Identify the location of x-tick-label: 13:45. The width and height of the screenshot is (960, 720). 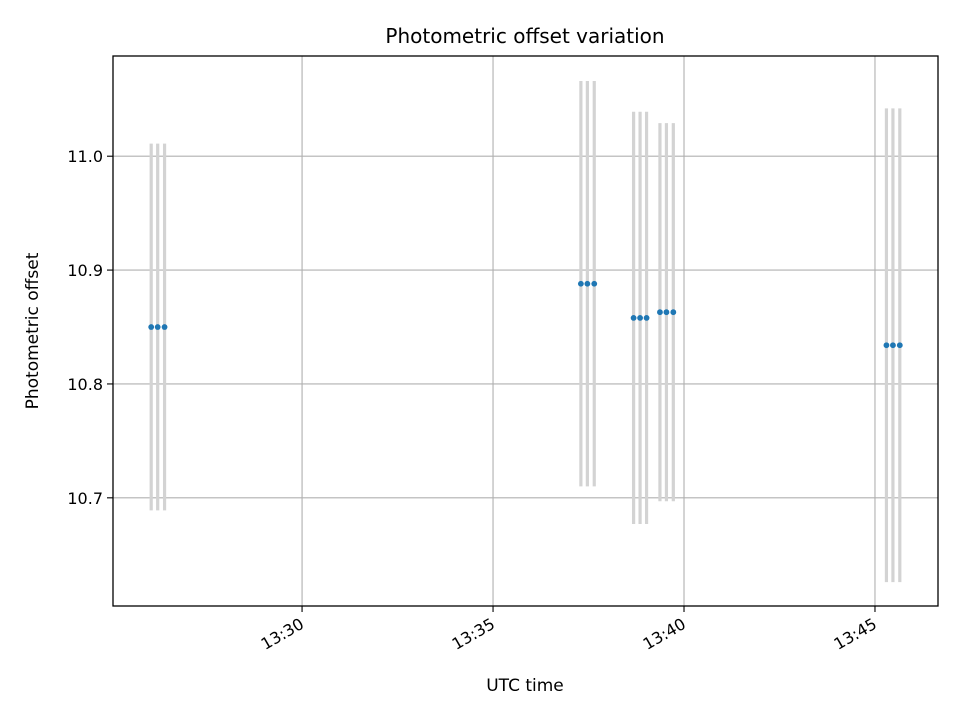
(855, 634).